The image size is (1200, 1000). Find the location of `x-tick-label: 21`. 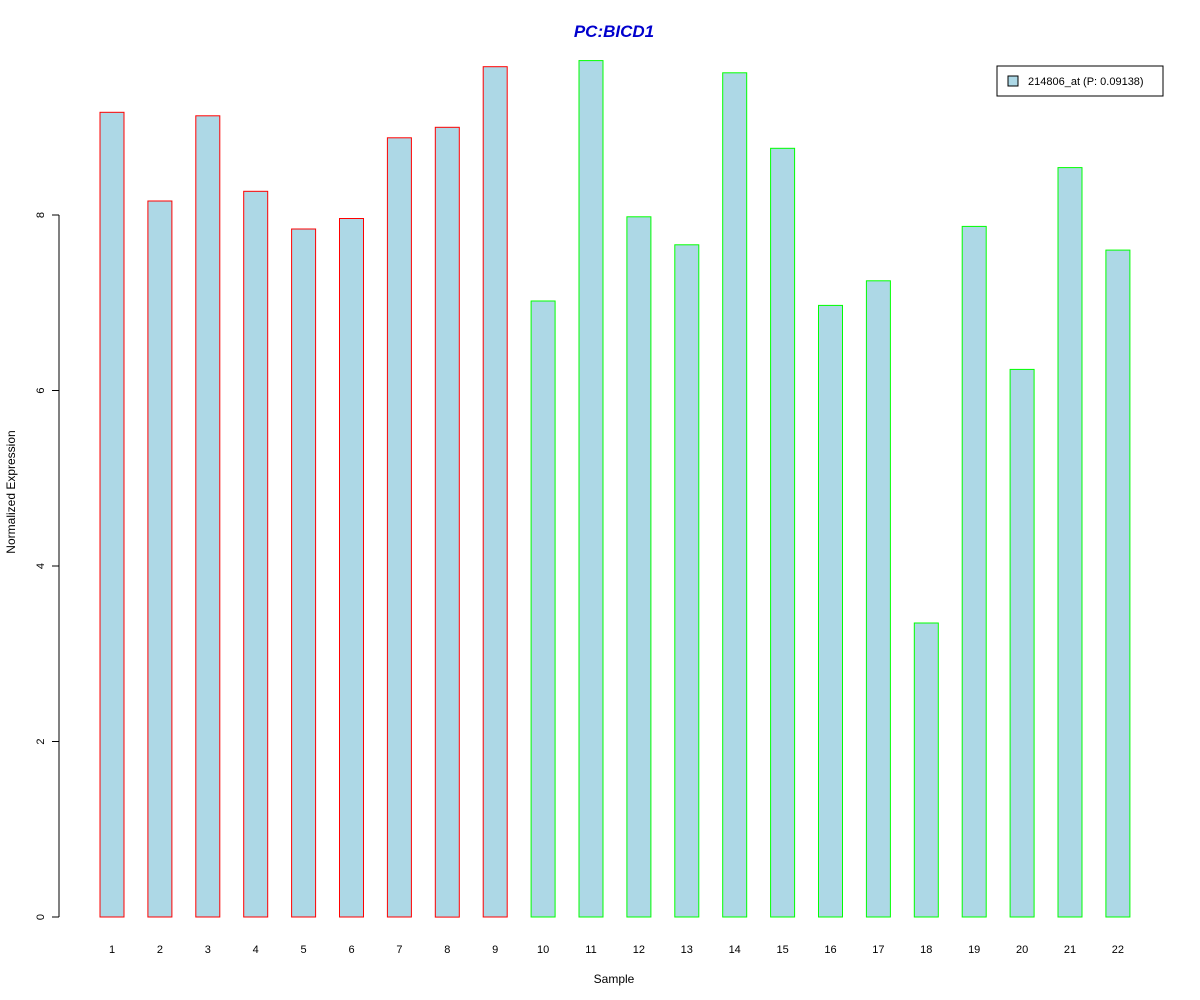

x-tick-label: 21 is located at coordinates (1070, 950).